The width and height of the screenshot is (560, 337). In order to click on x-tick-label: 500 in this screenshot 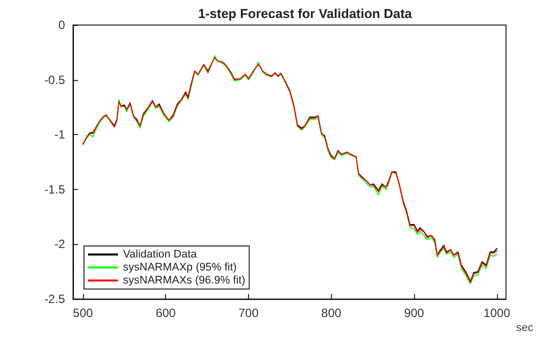, I will do `click(83, 313)`.